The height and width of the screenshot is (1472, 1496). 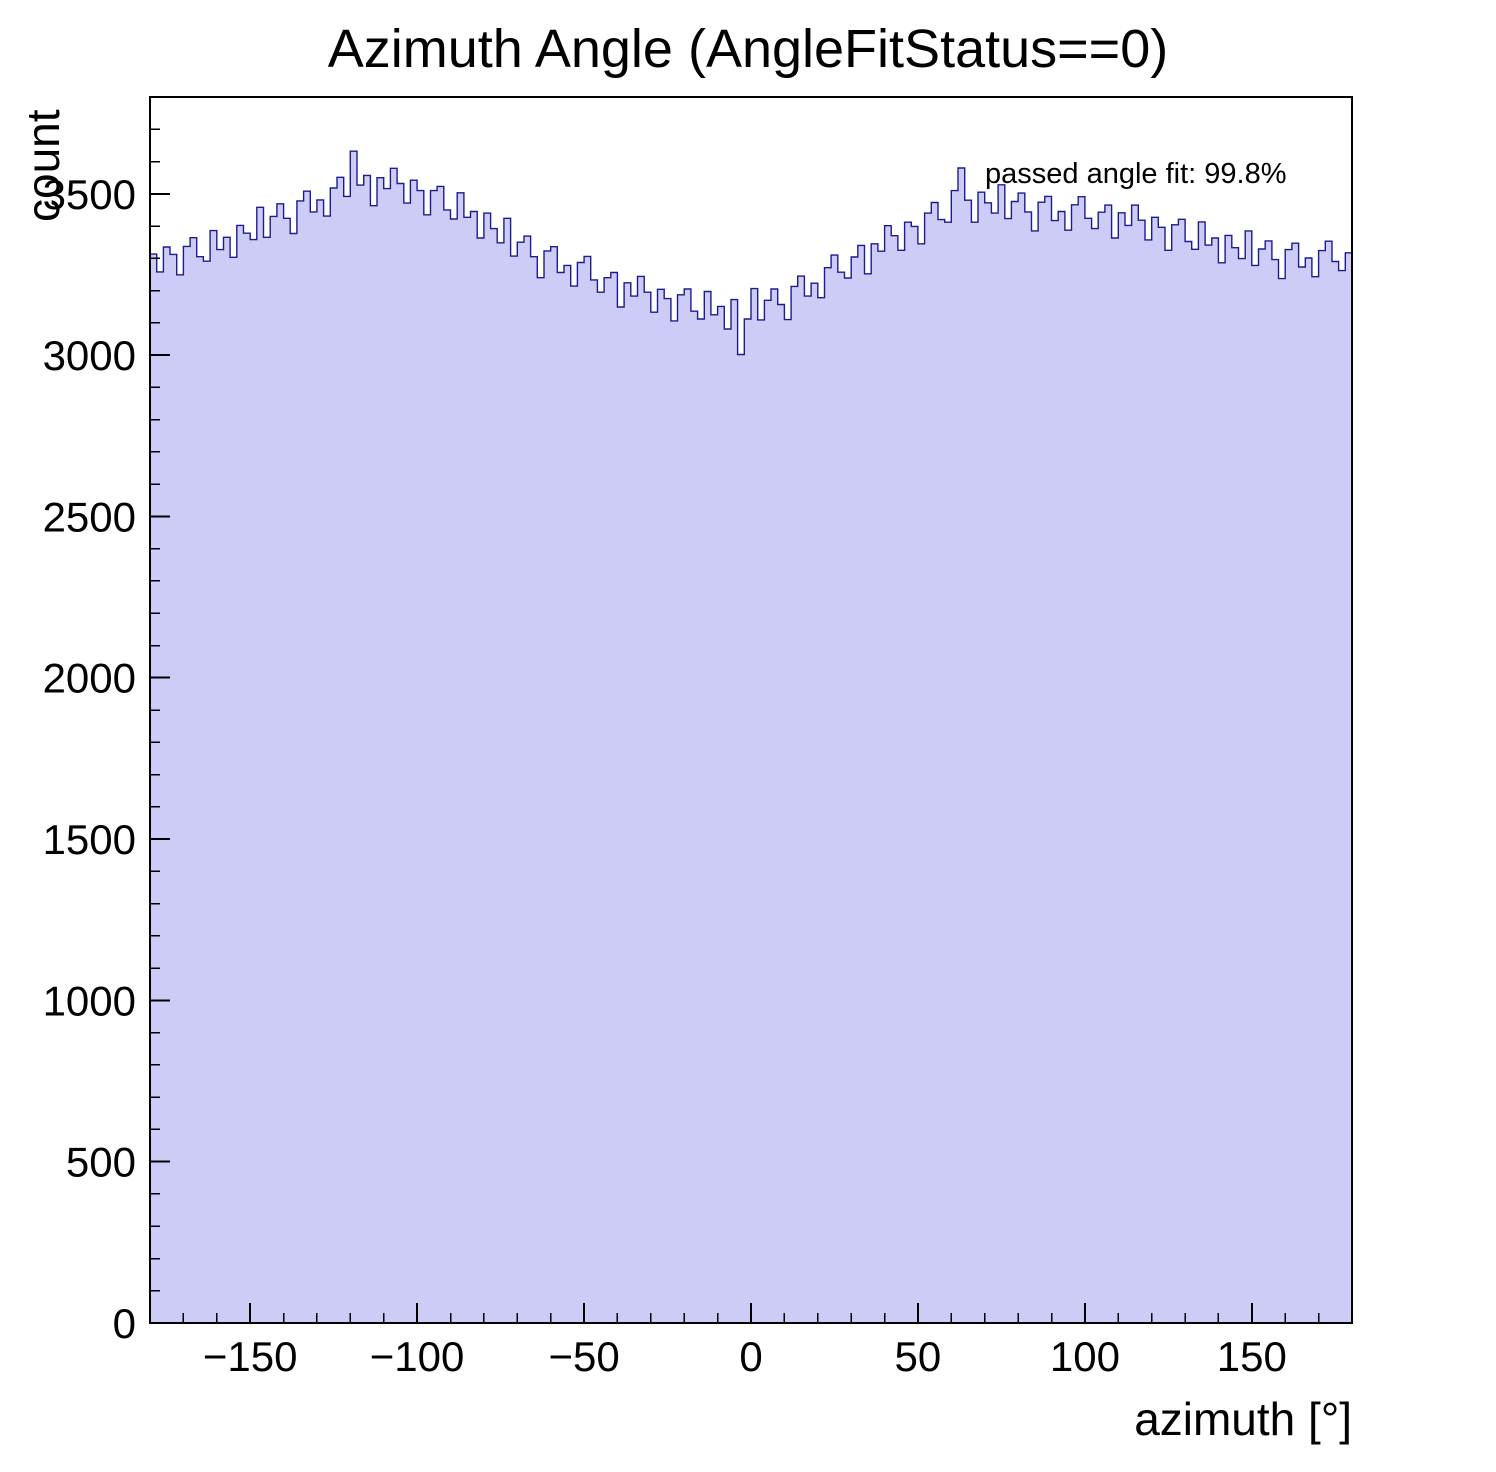 What do you see at coordinates (89, 516) in the screenshot?
I see `y-tick-label: 2500` at bounding box center [89, 516].